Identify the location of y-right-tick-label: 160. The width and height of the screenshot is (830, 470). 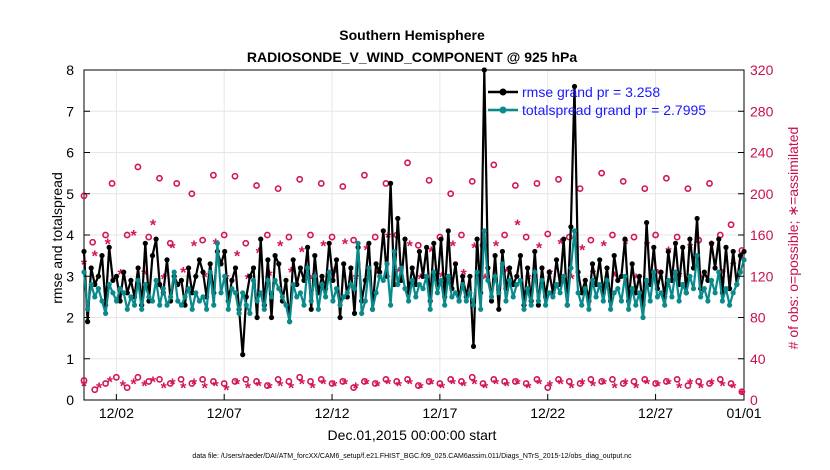
(762, 235).